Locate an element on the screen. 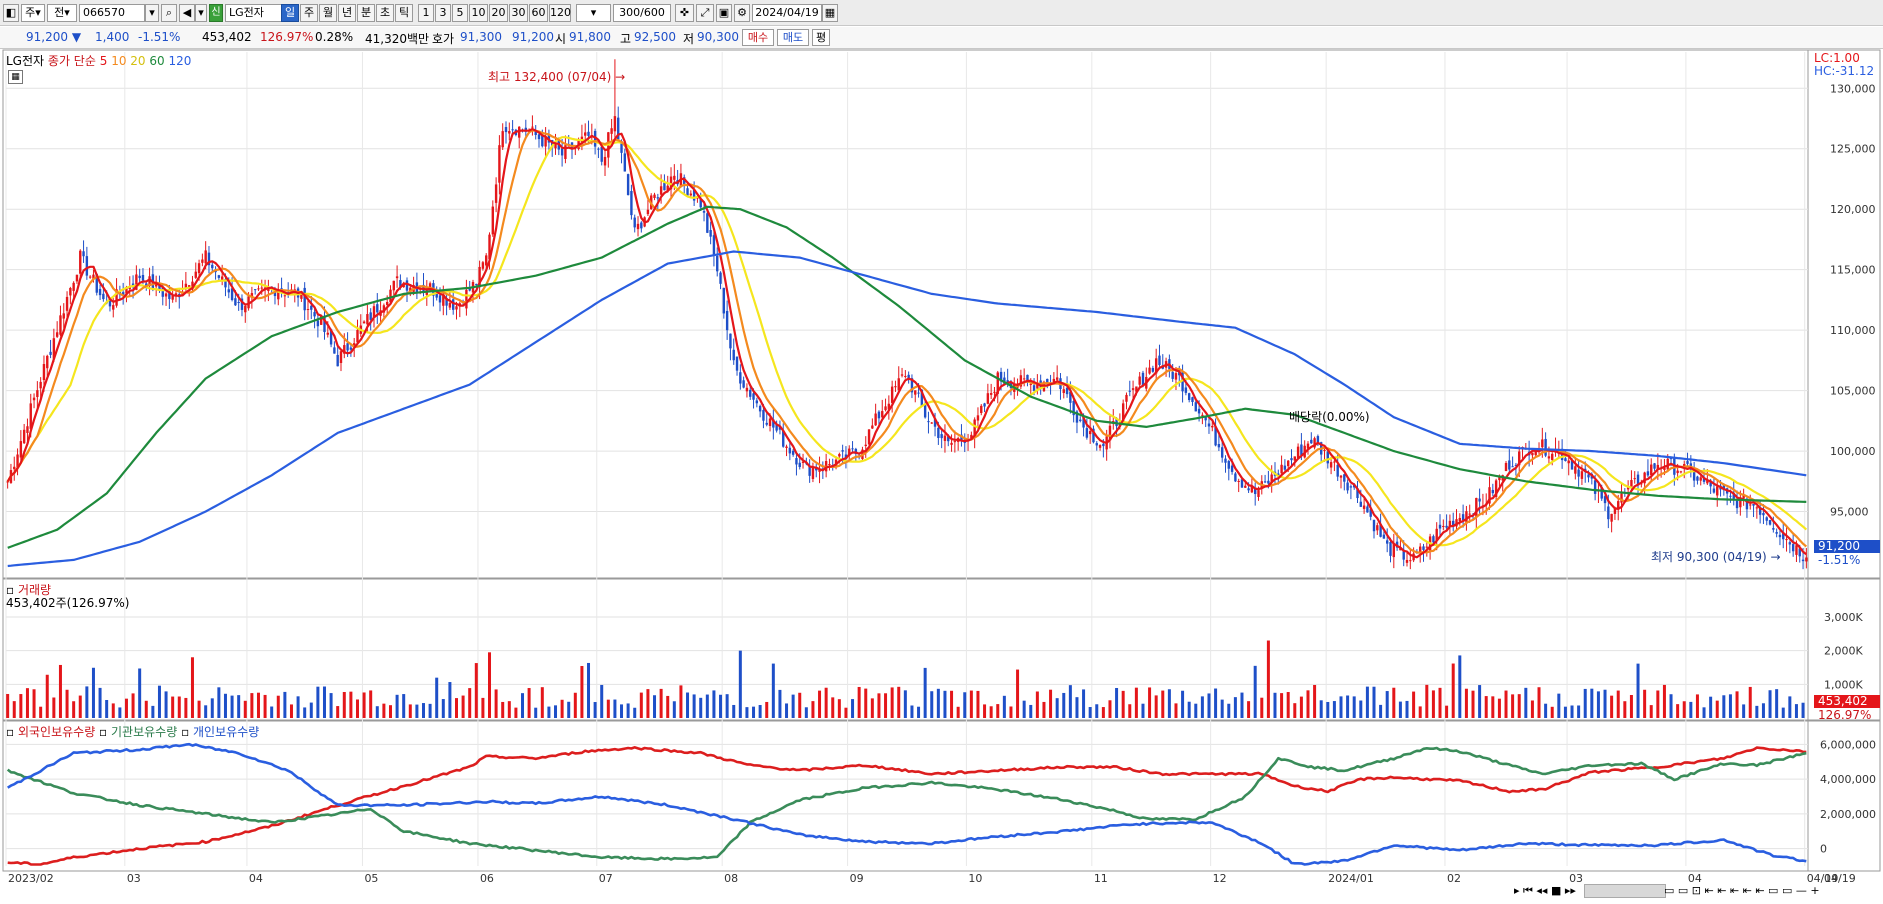 This screenshot has width=1883, height=904. minute-1-button: 1 is located at coordinates (426, 13).